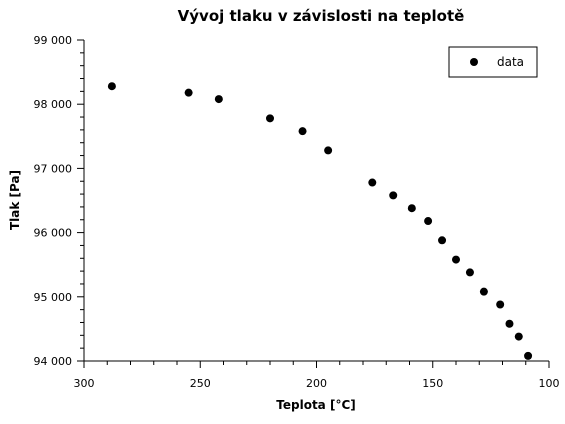 The image size is (565, 424). What do you see at coordinates (474, 62) in the screenshot?
I see `legend-marker-data` at bounding box center [474, 62].